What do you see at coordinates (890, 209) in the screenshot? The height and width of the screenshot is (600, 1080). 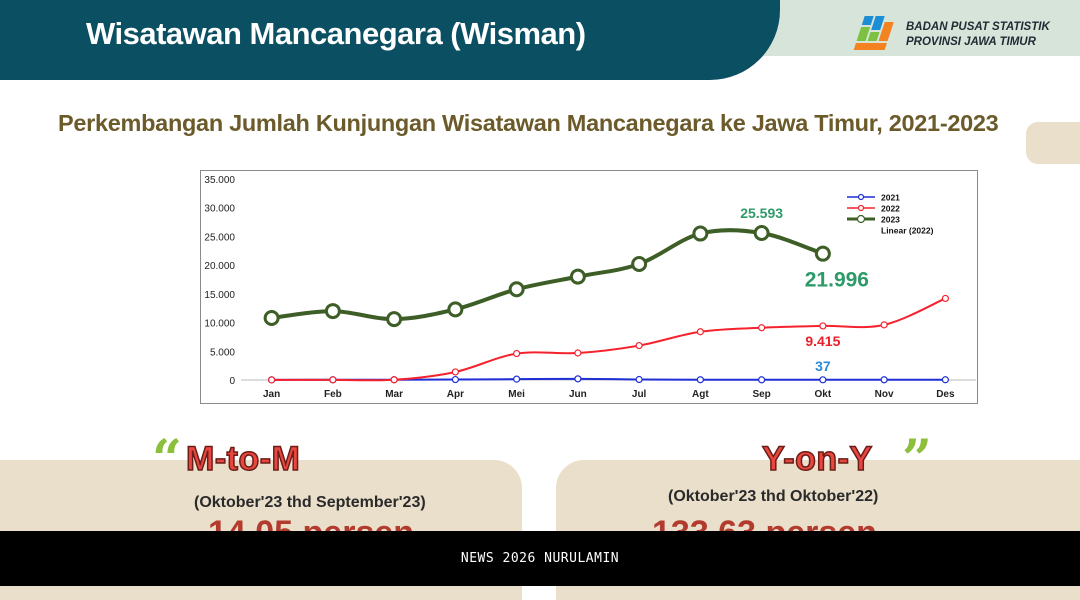 I see `legend-entry-2022: 2022` at bounding box center [890, 209].